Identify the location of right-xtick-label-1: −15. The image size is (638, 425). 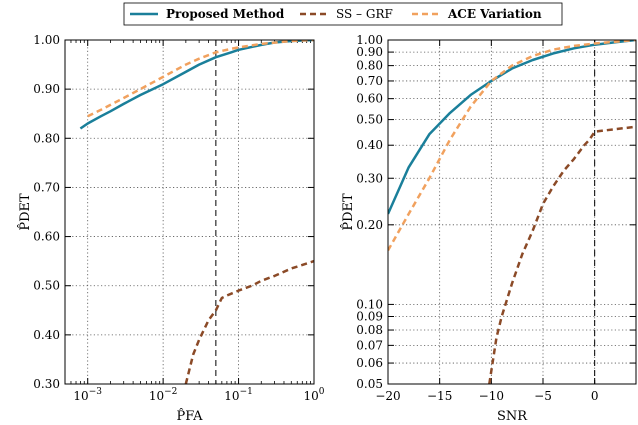
(439, 396).